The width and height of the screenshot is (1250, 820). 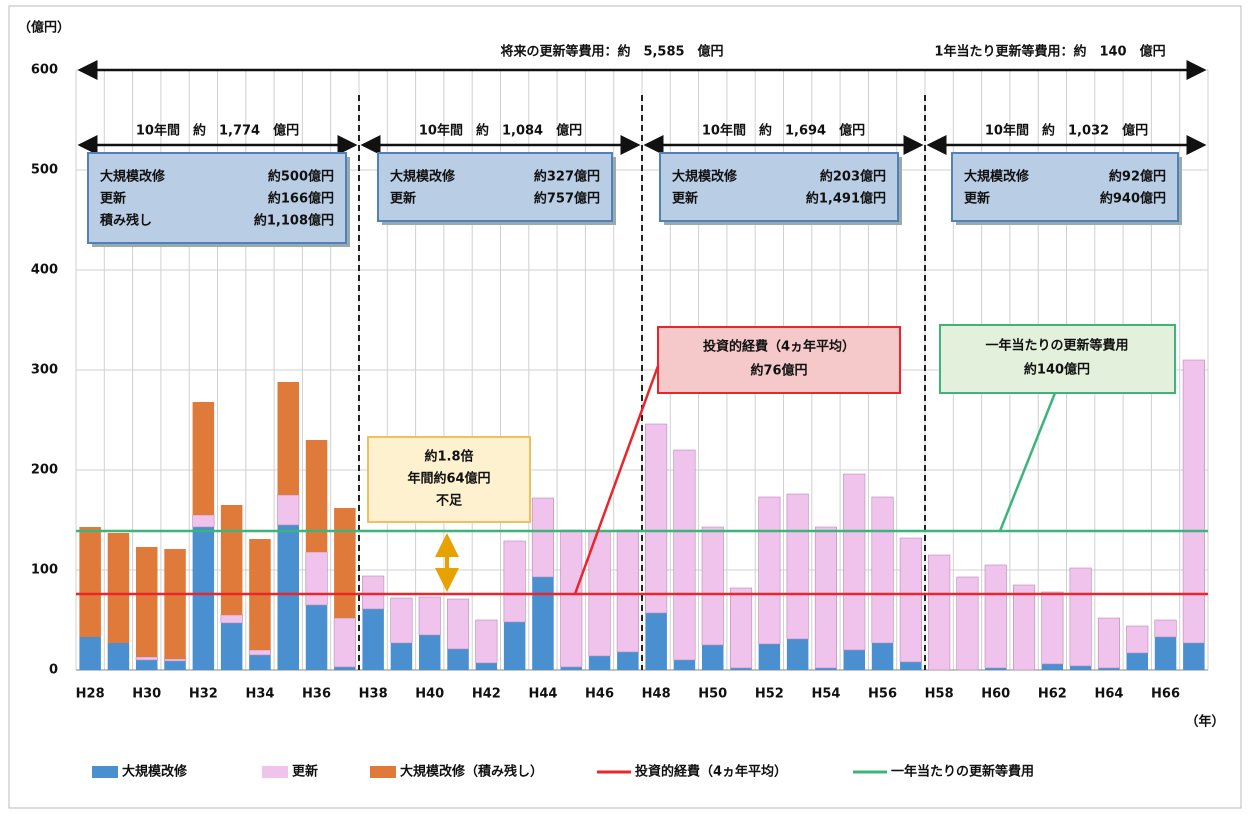 What do you see at coordinates (1066, 131) in the screenshot?
I see `decade-label: 10年間 約 1,032 億円` at bounding box center [1066, 131].